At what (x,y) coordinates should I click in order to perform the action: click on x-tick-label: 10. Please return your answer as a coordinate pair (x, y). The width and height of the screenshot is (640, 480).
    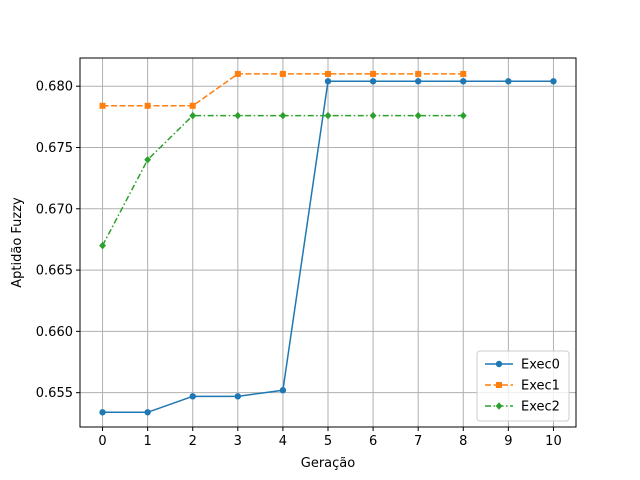
    Looking at the image, I should click on (553, 441).